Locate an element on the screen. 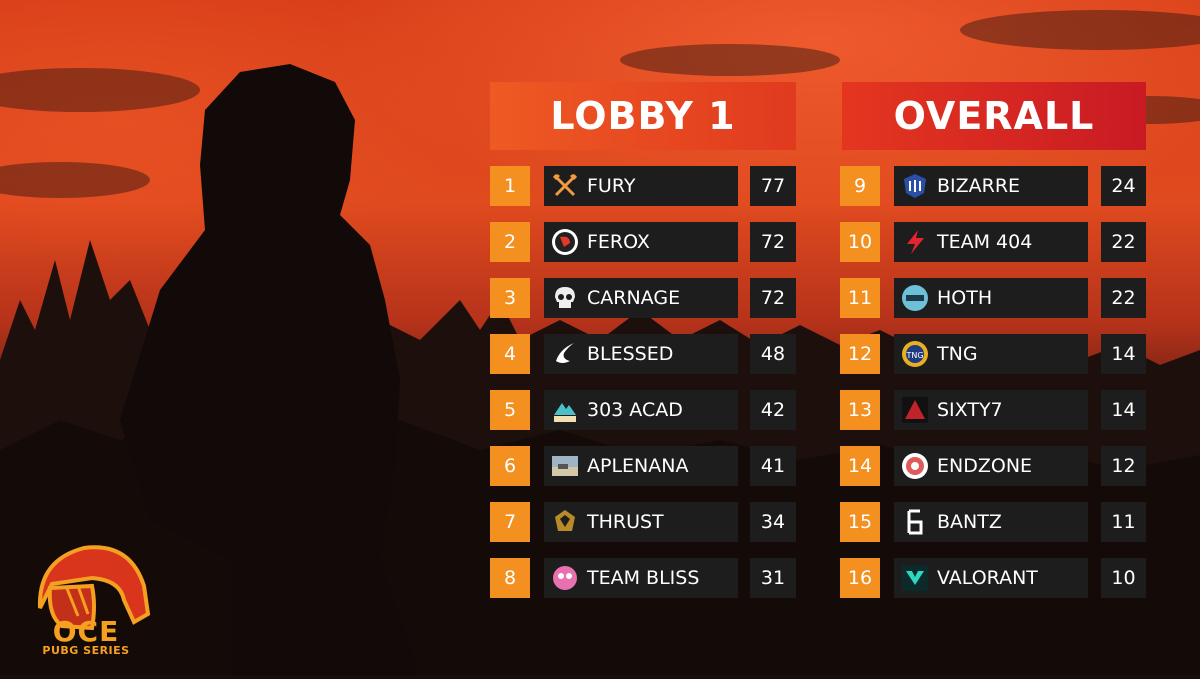  endzone-circle-icon is located at coordinates (915, 466).